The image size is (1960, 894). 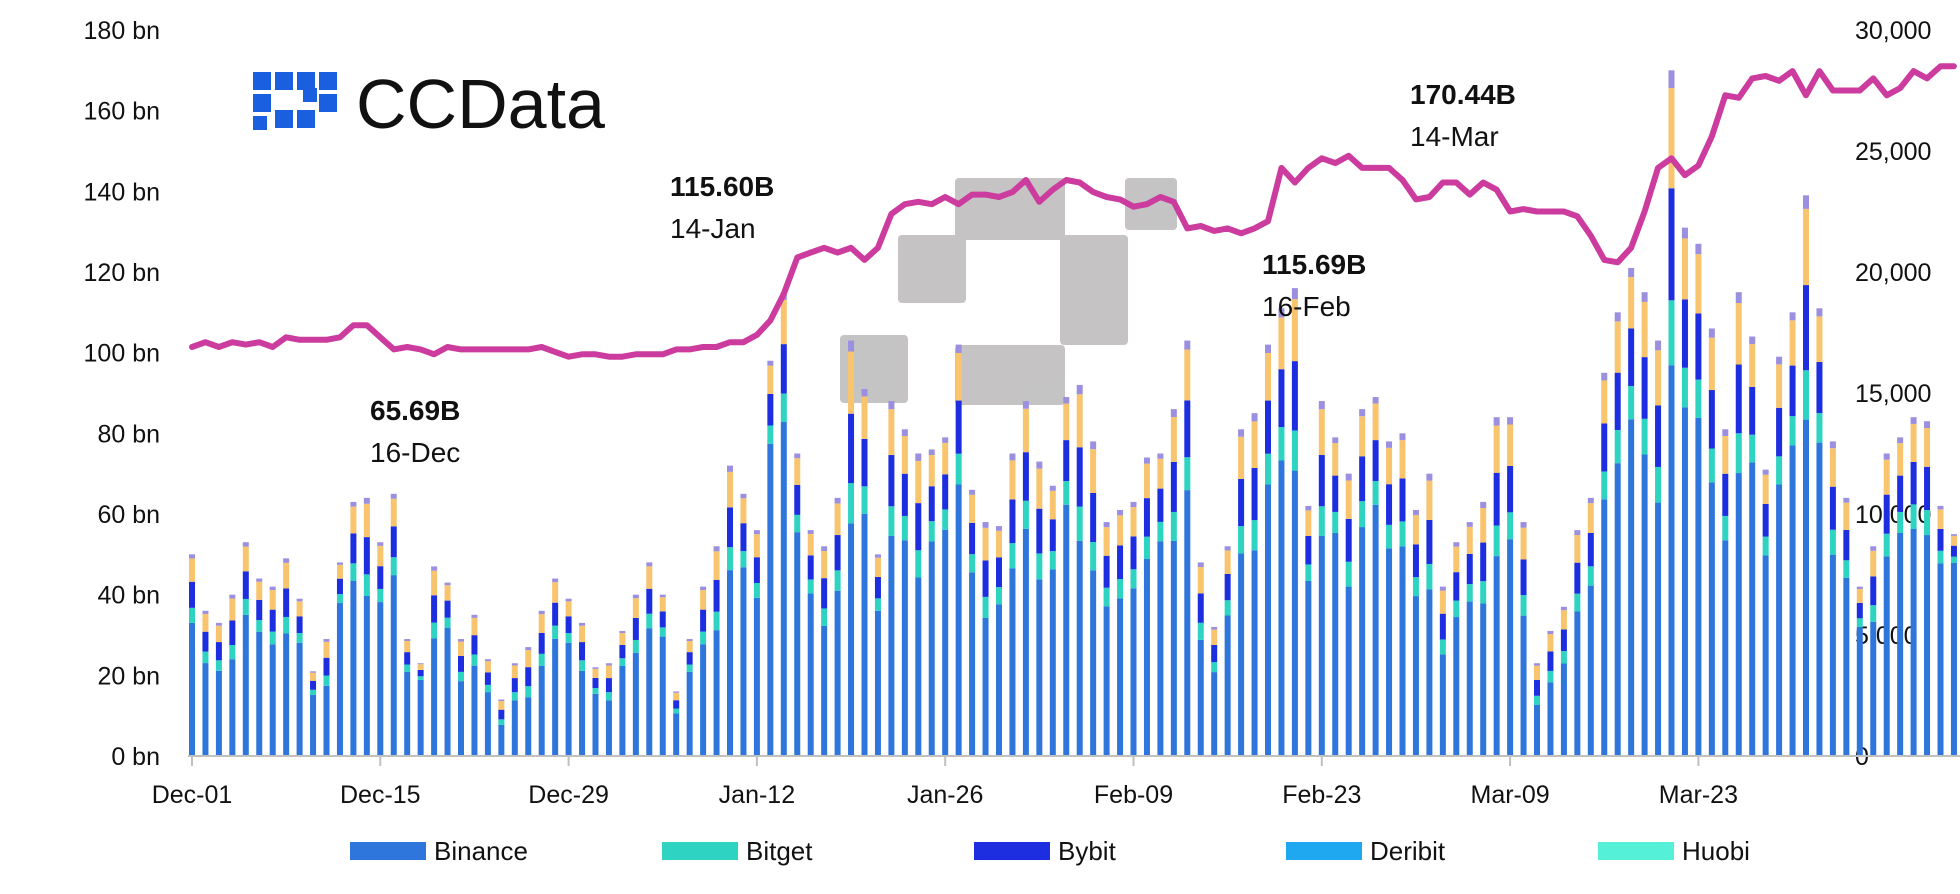 What do you see at coordinates (1087, 851) in the screenshot?
I see `legend-label-bybit: Bybit` at bounding box center [1087, 851].